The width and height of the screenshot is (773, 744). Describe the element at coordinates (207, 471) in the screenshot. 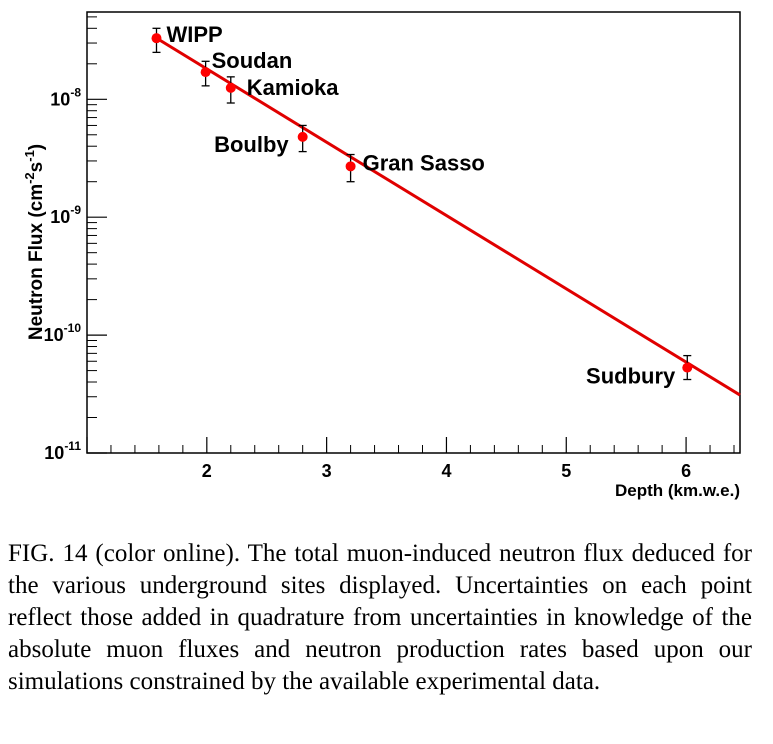

I see `x-tick-label: 2` at that location.